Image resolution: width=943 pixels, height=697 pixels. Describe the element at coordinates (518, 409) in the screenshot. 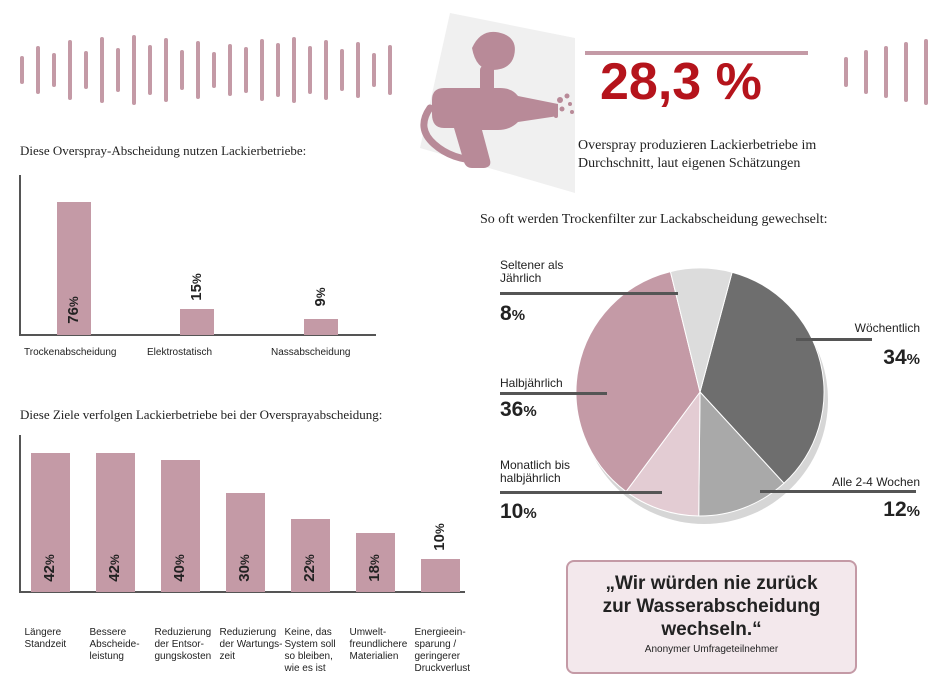

I see `pie-slice-value: 36%` at that location.